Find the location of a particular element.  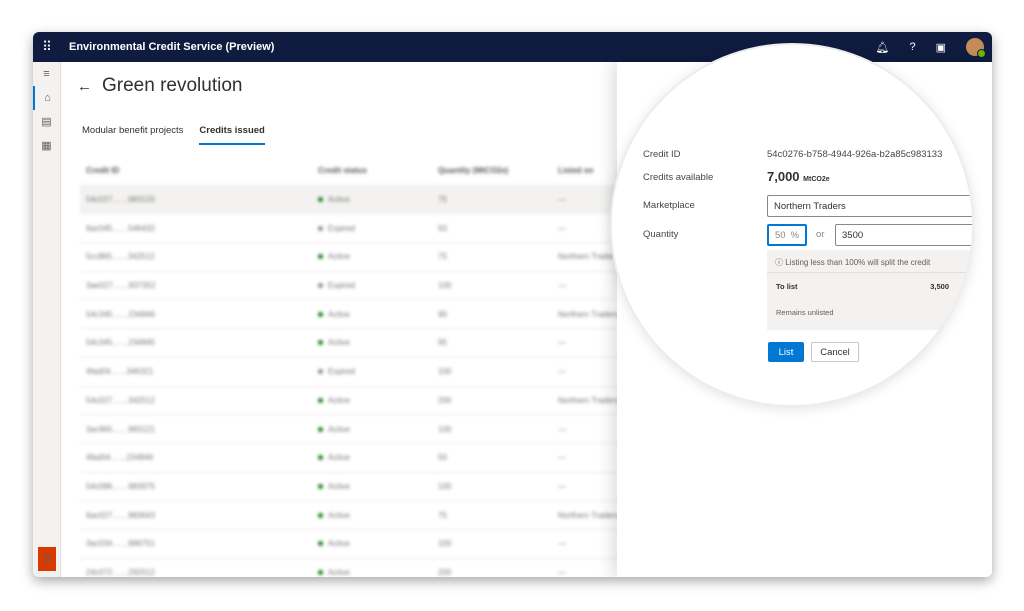

cell-text: 54c027……342512 is located at coordinates (120, 400).